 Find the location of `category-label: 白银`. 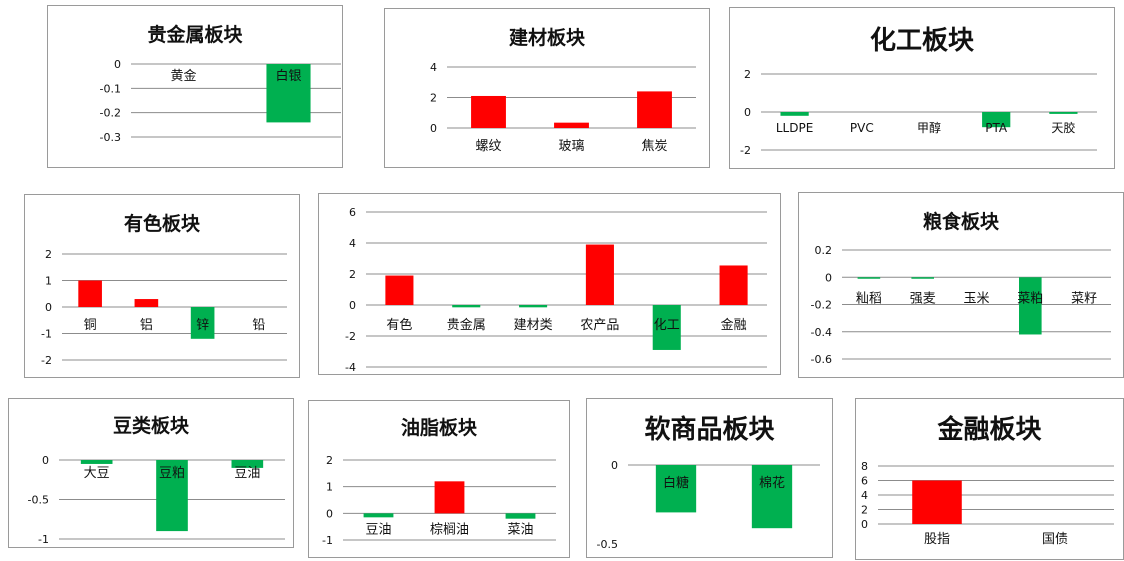

category-label: 白银 is located at coordinates (288, 76).